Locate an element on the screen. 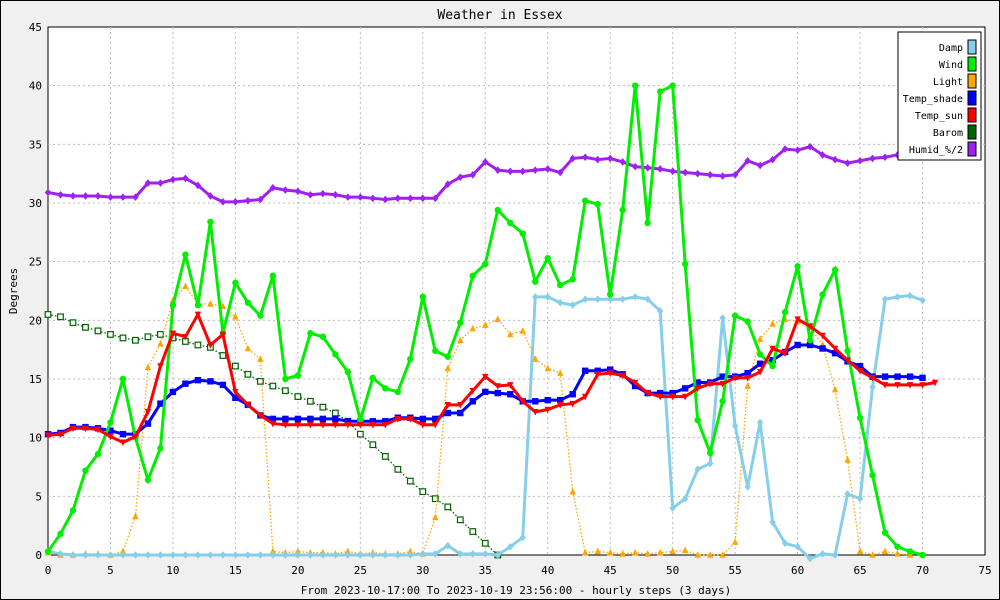 The height and width of the screenshot is (600, 1000). legend-label-wind: Wind is located at coordinates (951, 65).